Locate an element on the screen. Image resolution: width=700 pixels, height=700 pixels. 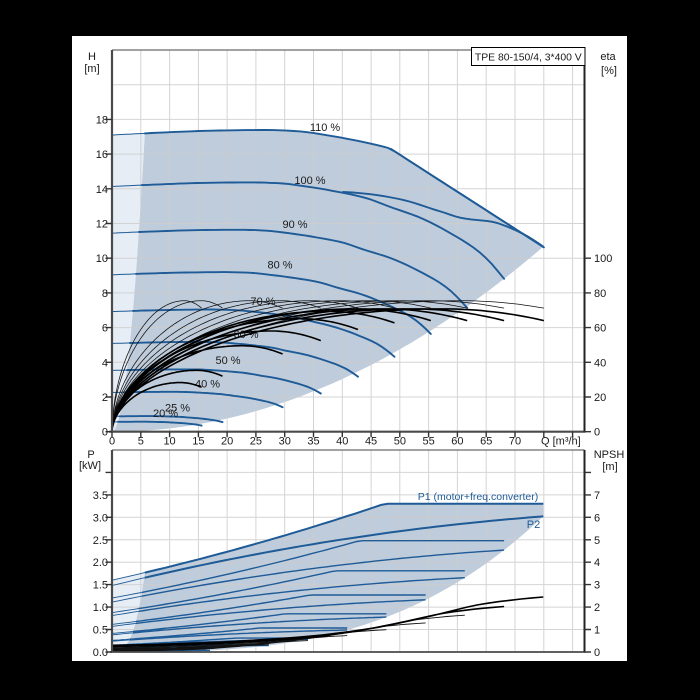
svg-text: eta is located at coordinates (608, 57).